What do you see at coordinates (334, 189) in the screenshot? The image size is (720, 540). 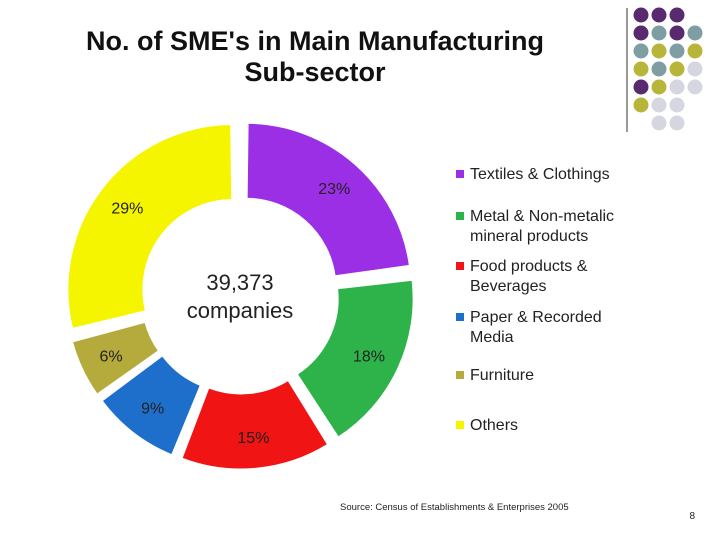 I see `slice-label-textiles-clothings: 23%` at bounding box center [334, 189].